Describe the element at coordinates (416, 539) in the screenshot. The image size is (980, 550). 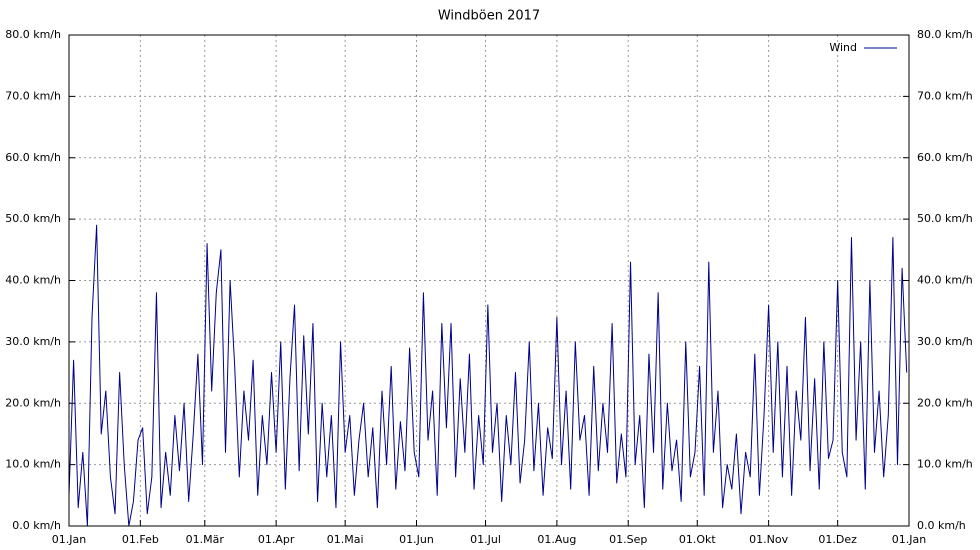
I see `x-tick-label: 01.Jun` at that location.